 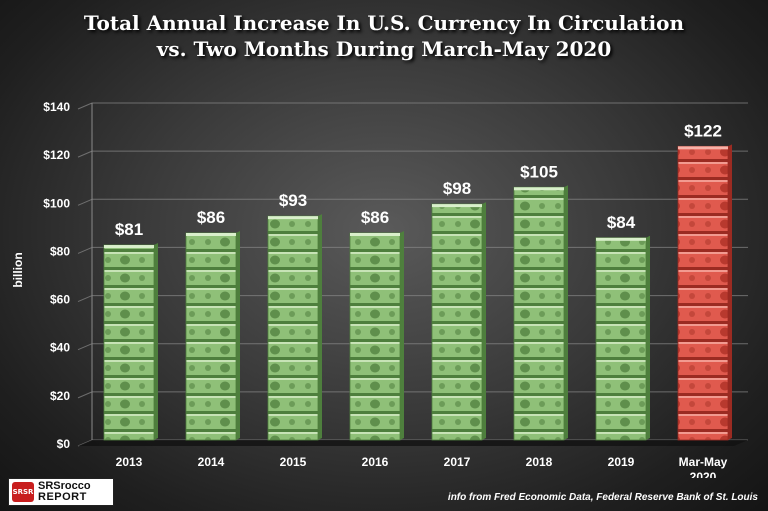 I want to click on x-tick-label: 2014, so click(x=211, y=462).